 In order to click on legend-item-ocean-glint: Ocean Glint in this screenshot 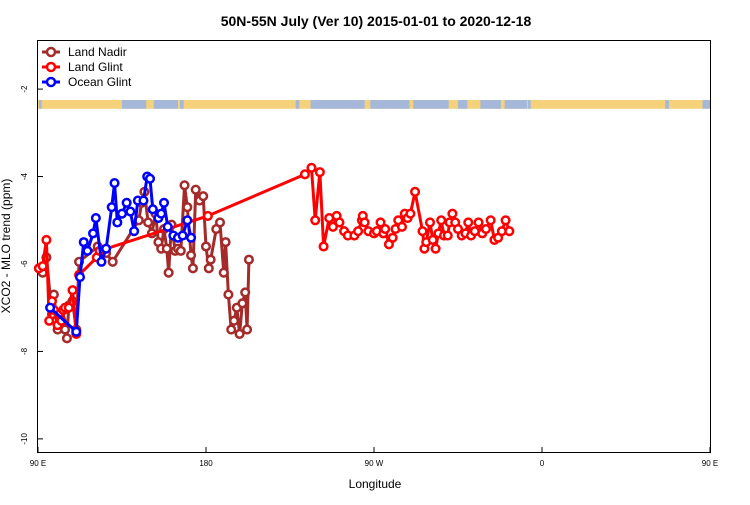, I will do `click(87, 82)`.